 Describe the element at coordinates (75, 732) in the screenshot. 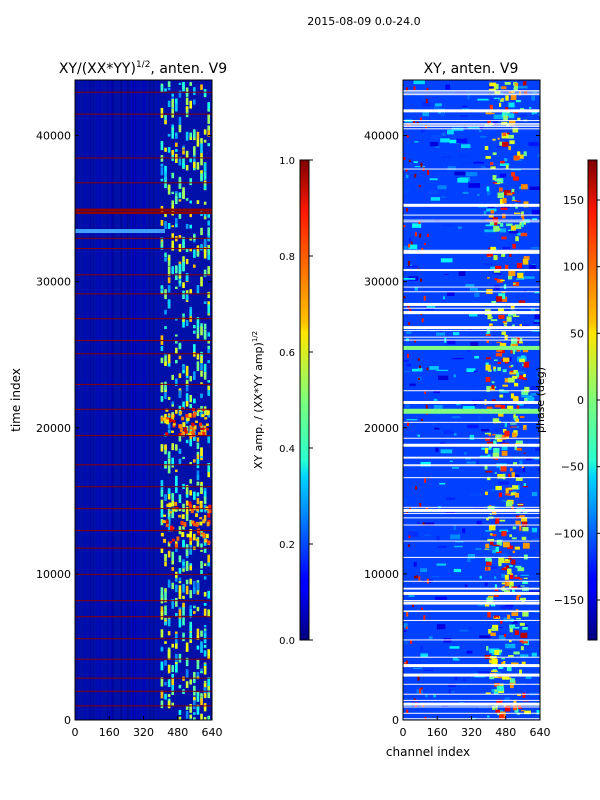

I see `left-xtick-label: 0` at that location.